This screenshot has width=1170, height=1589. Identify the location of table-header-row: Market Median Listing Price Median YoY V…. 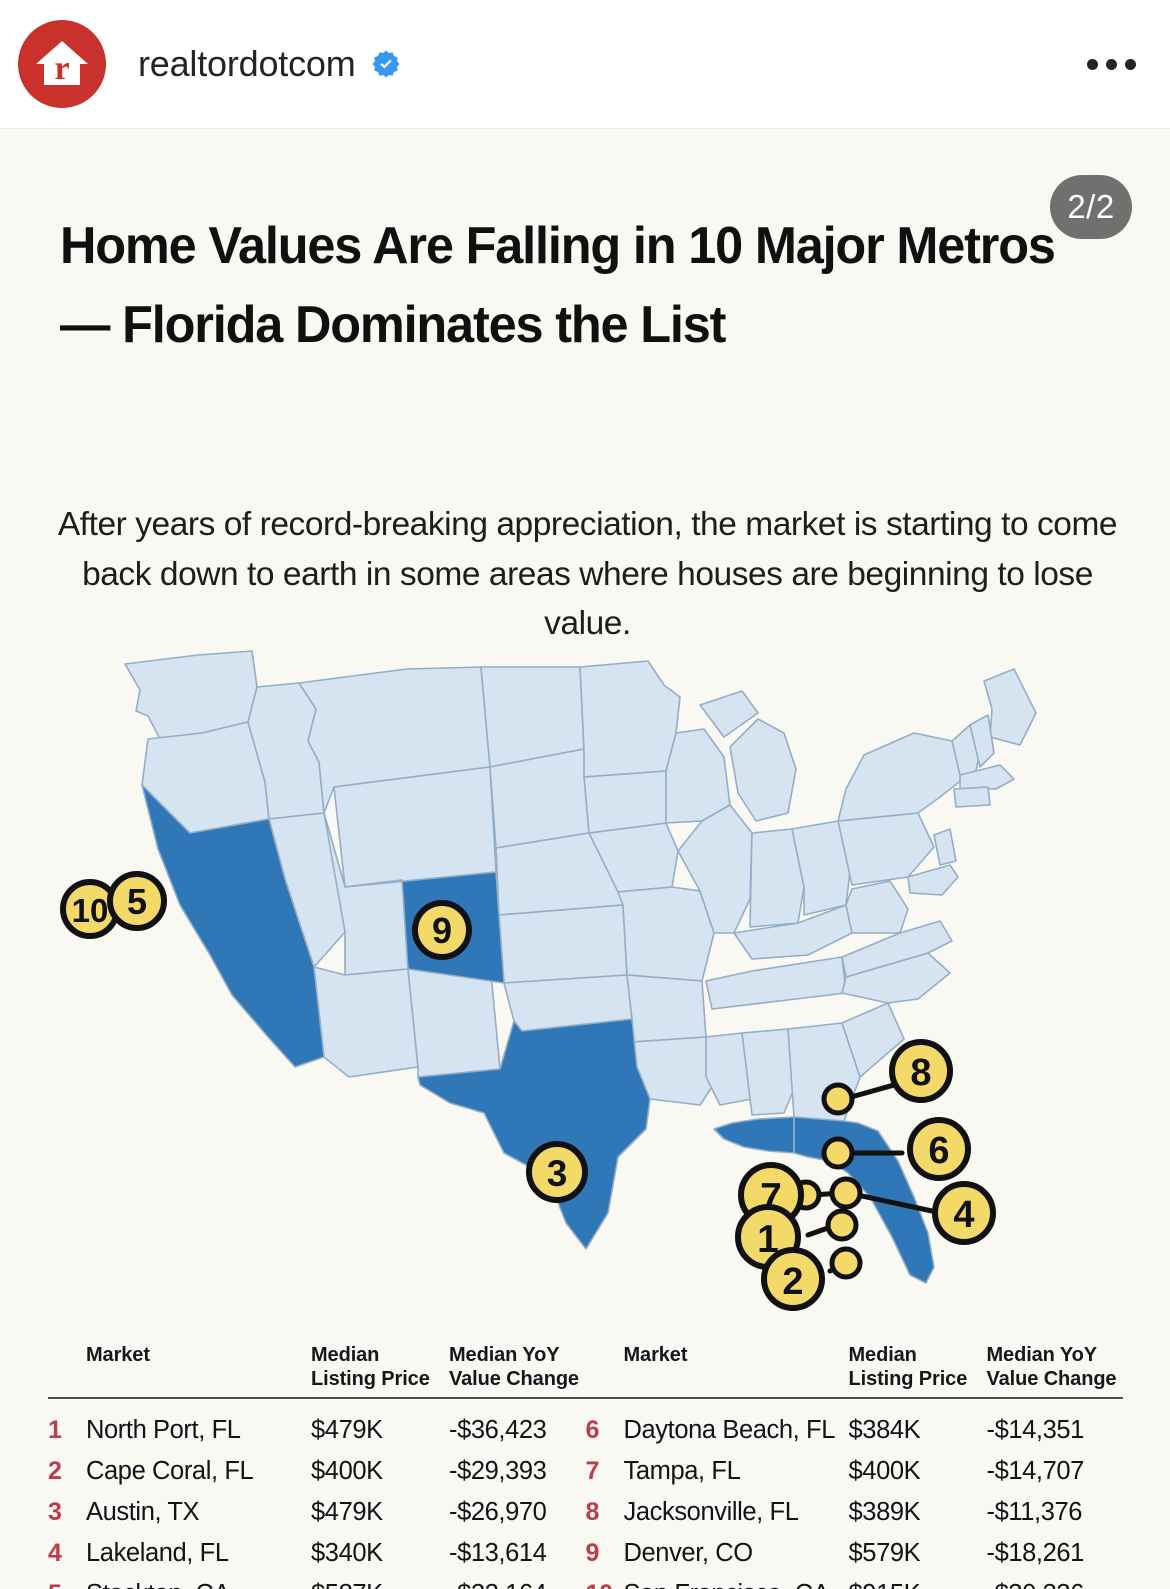
(585, 1360).